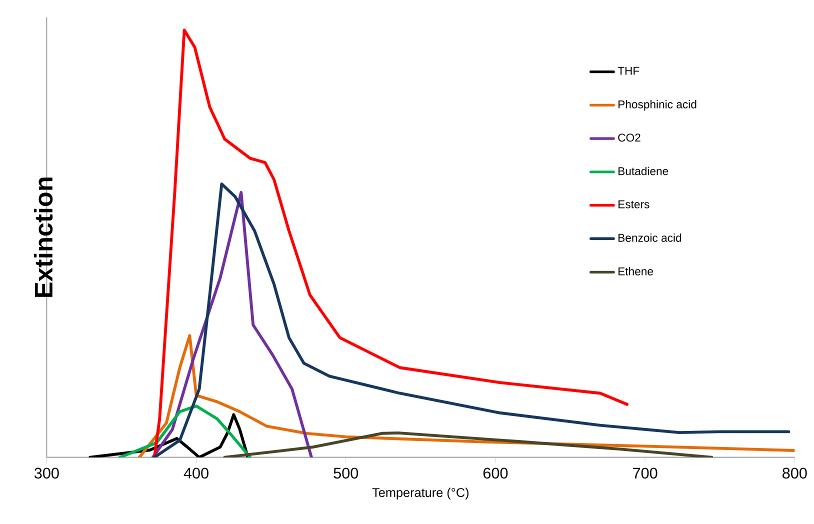 Image resolution: width=814 pixels, height=524 pixels. Describe the element at coordinates (629, 138) in the screenshot. I see `legend-label: CO2` at that location.